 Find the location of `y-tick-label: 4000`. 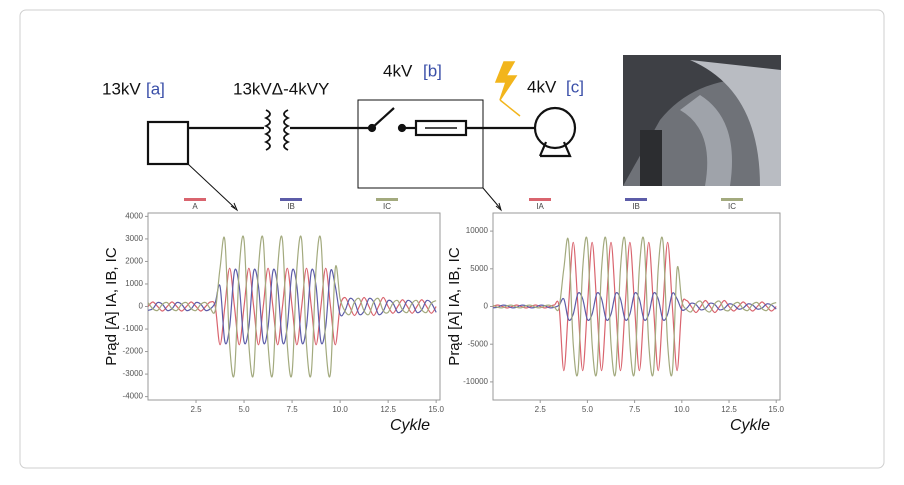

y-tick-label: 4000 is located at coordinates (134, 215).